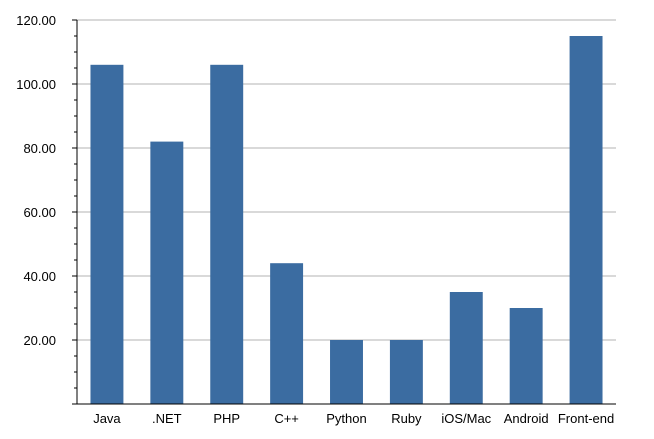  What do you see at coordinates (39, 276) in the screenshot?
I see `y-tick-label: 40.00` at bounding box center [39, 276].